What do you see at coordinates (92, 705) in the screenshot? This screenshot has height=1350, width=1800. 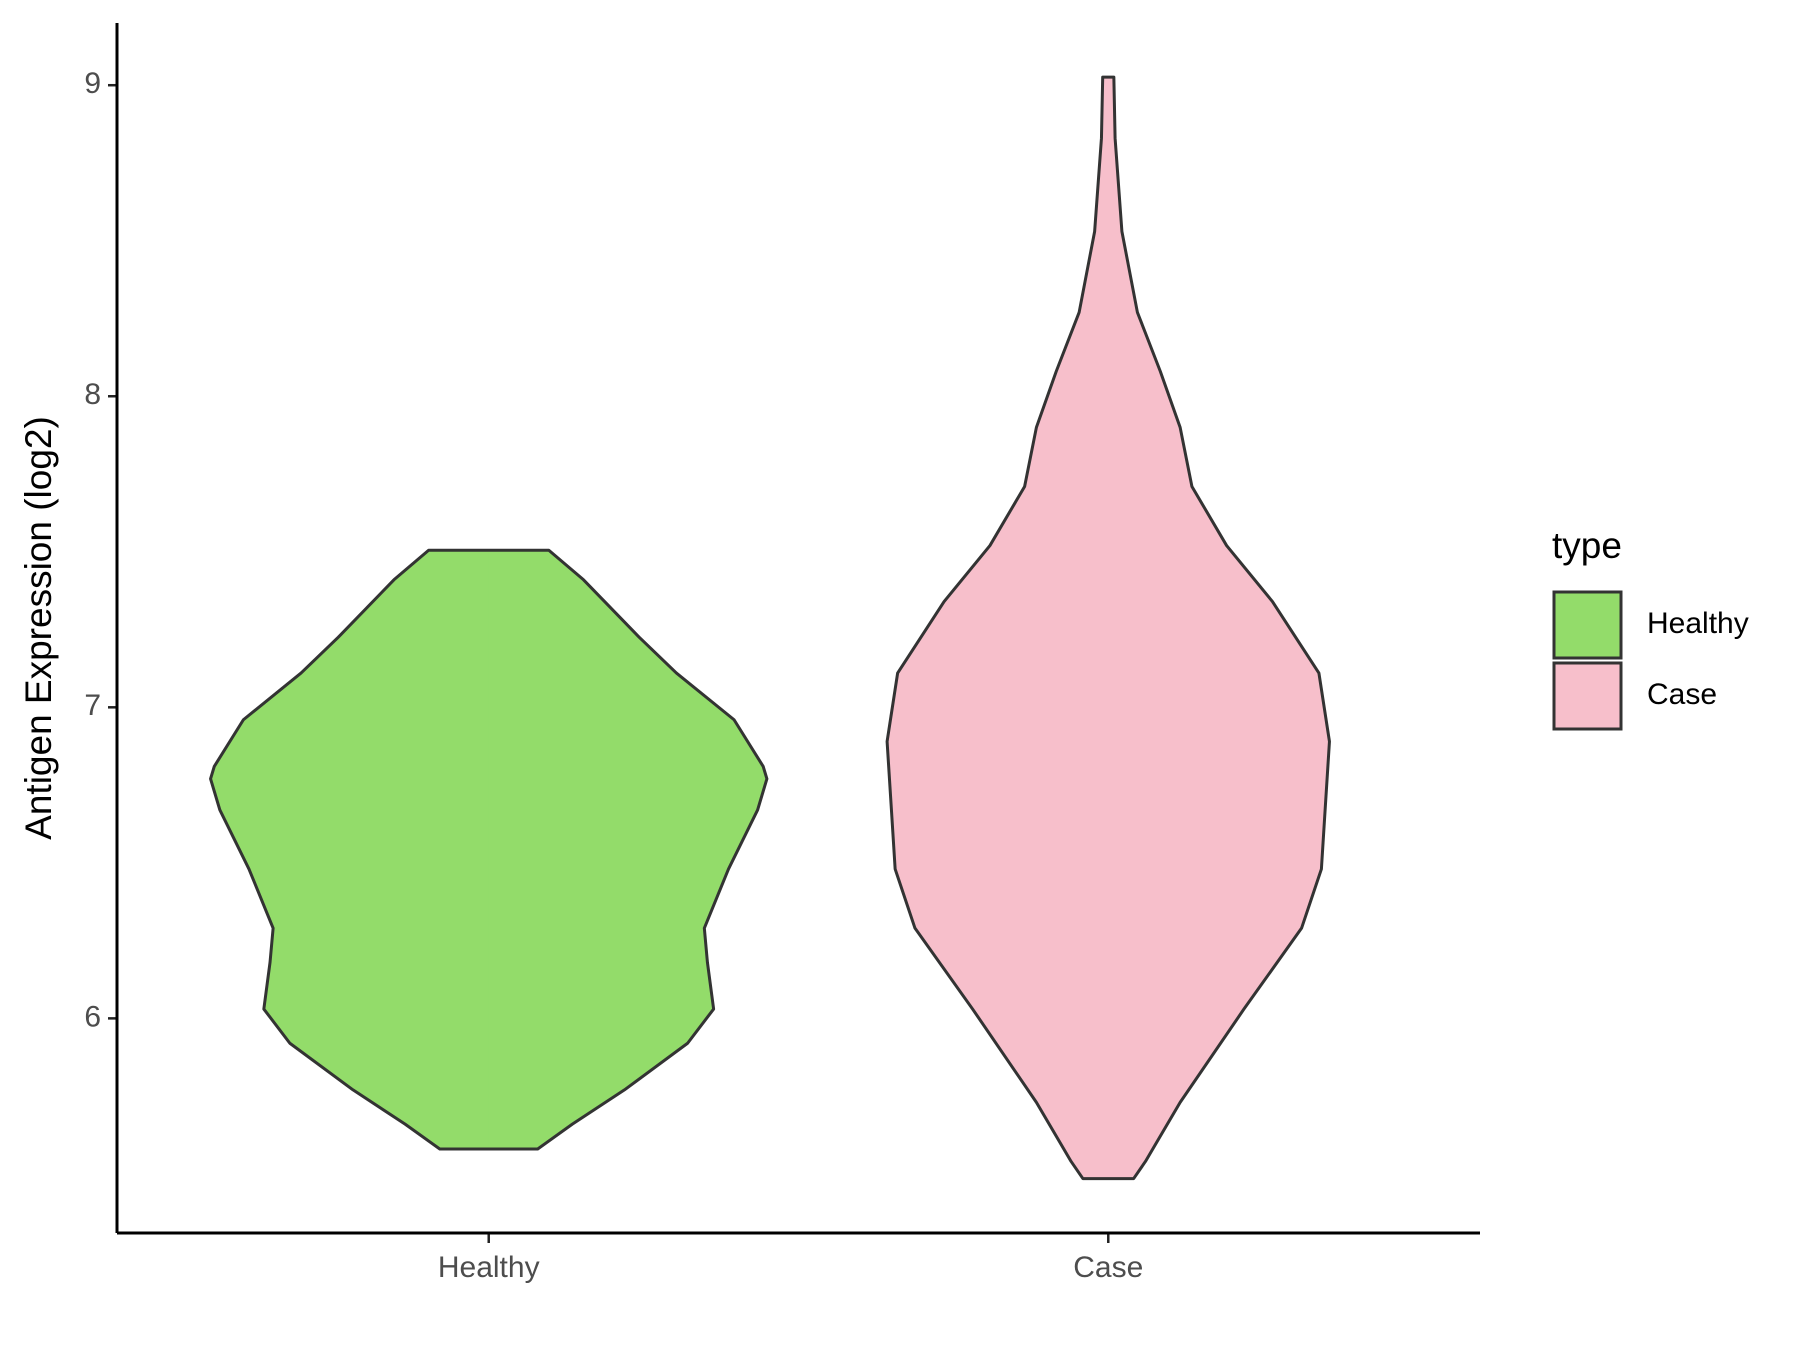 I see `y-tick-label: 7` at bounding box center [92, 705].